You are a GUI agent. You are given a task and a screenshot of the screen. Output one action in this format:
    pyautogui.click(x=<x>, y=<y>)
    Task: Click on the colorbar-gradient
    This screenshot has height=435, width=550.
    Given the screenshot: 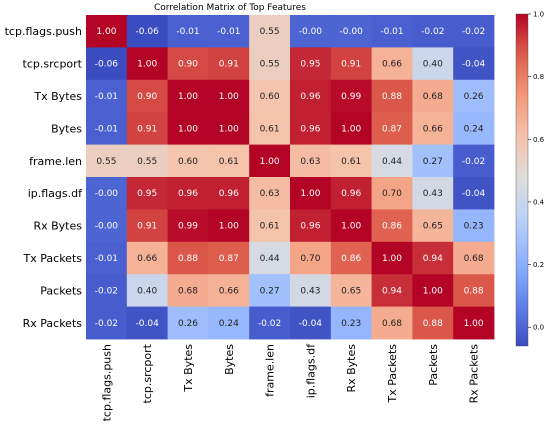 What is the action you would take?
    pyautogui.click(x=522, y=180)
    